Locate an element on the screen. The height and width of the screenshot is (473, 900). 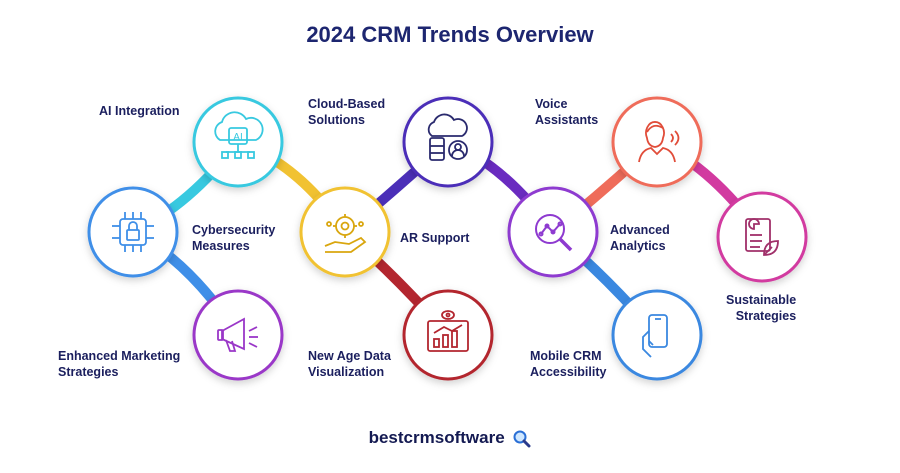
node-enhanced-marketing is located at coordinates (238, 335).